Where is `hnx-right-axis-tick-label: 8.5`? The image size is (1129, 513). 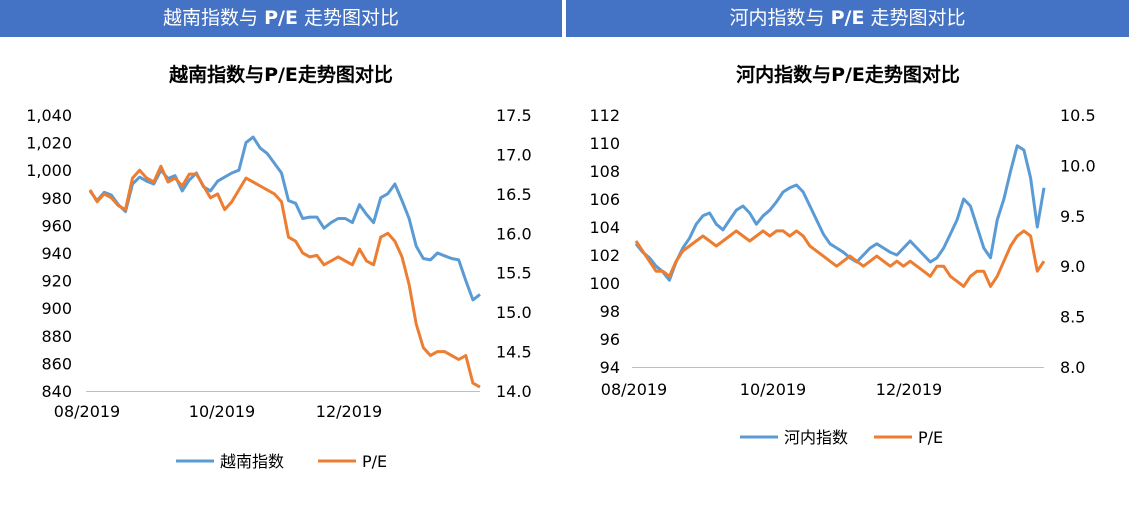
hnx-right-axis-tick-label: 8.5 is located at coordinates (1072, 317).